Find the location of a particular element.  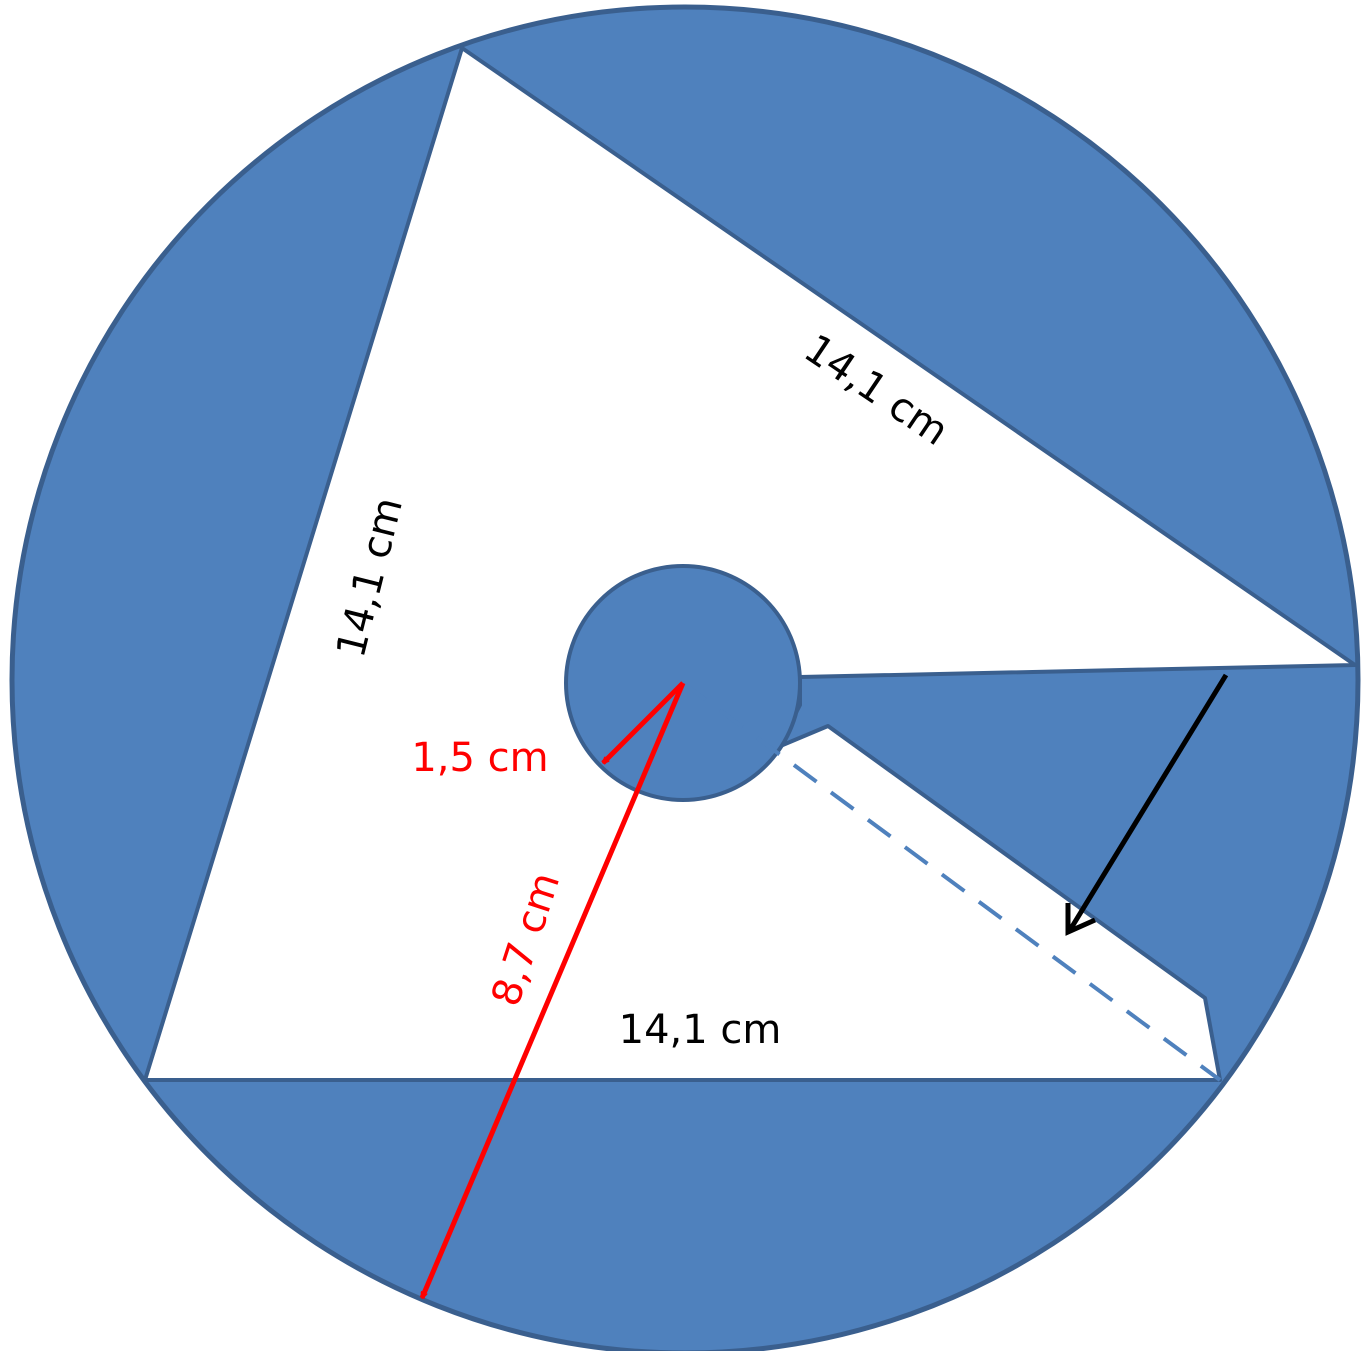

small-radius-label: 1,5 cm is located at coordinates (479, 758).